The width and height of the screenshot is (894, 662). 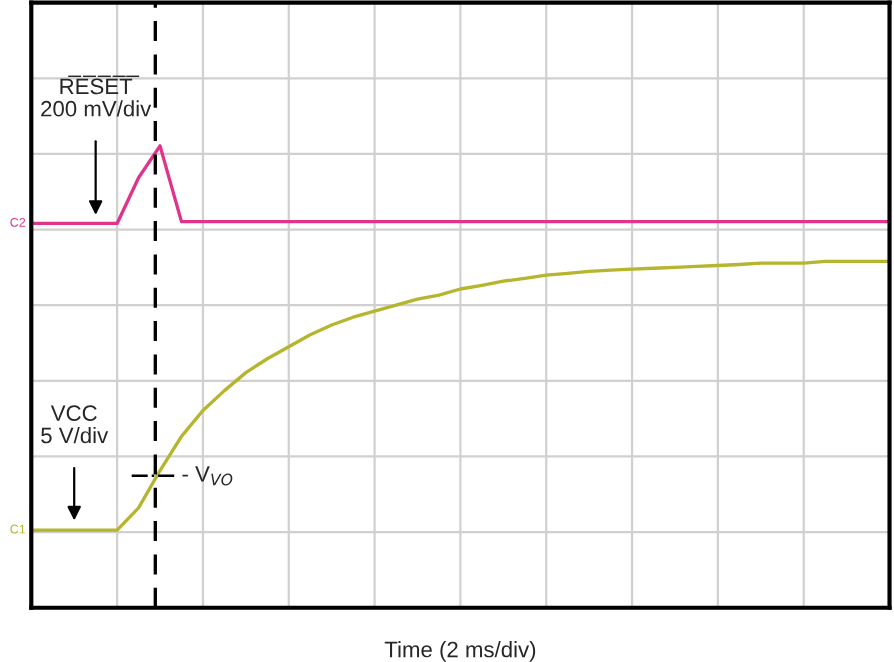 What do you see at coordinates (207, 476) in the screenshot?
I see `annotation: - V$_{VO}$` at bounding box center [207, 476].